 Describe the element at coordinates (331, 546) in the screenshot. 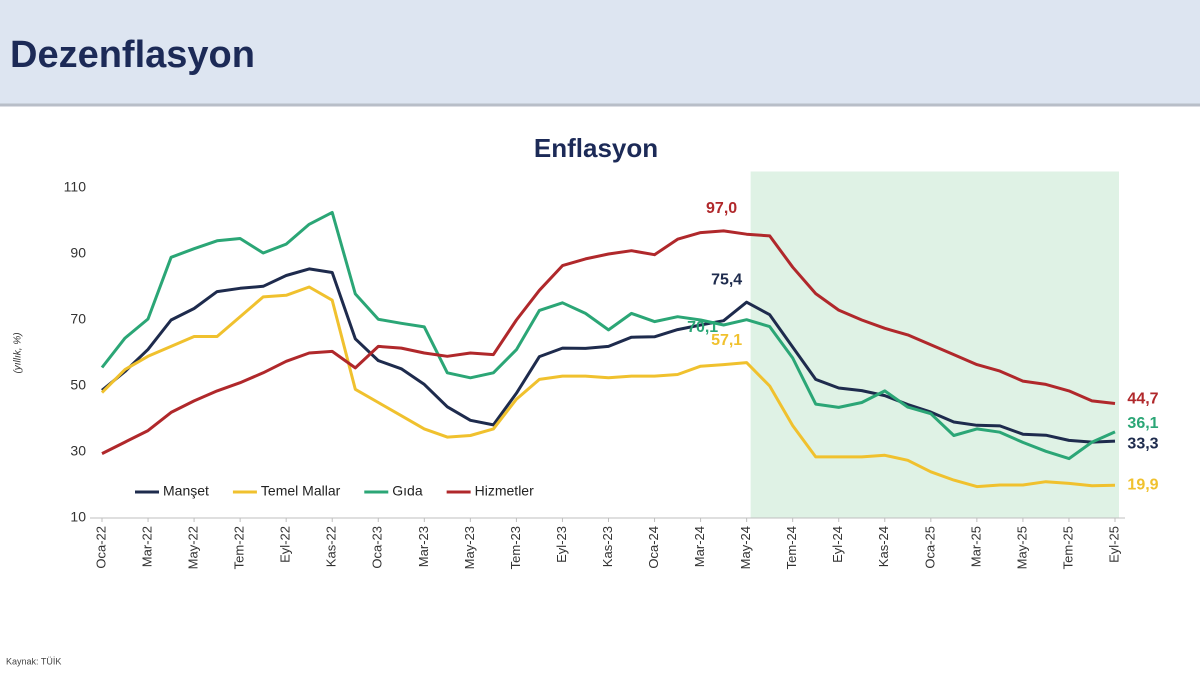

I see `x-tick-label: Kas-22` at that location.